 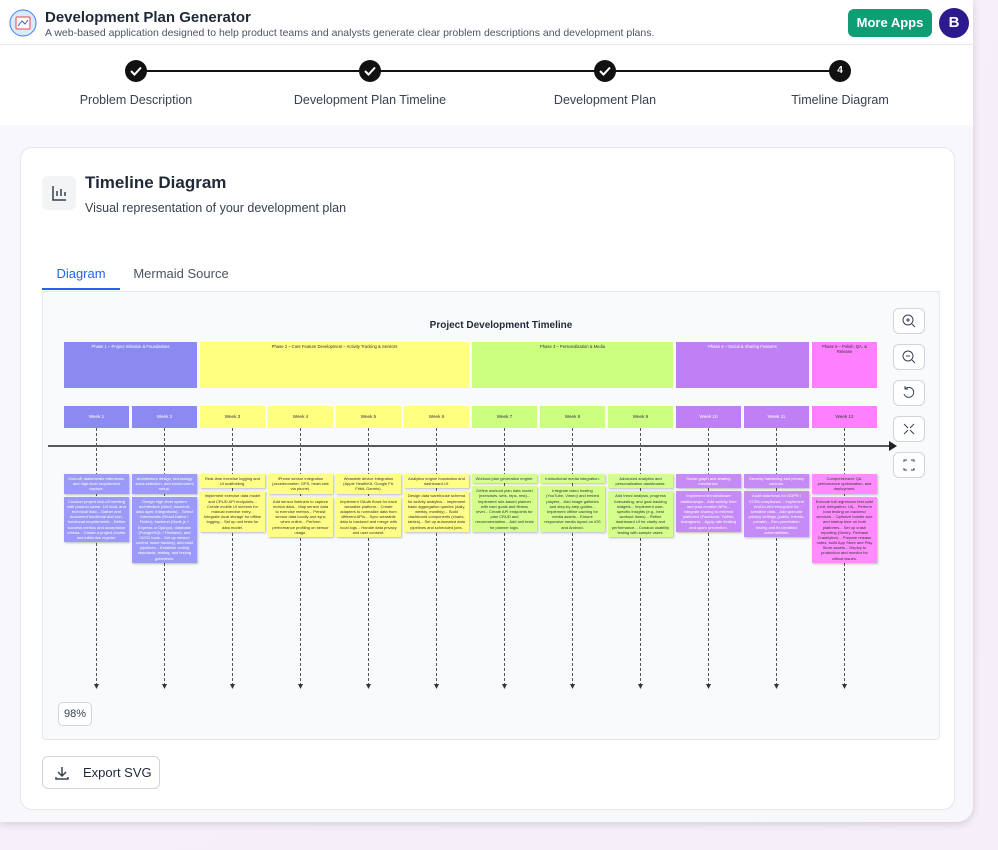 What do you see at coordinates (136, 100) in the screenshot?
I see `step-label: Problem Description` at bounding box center [136, 100].